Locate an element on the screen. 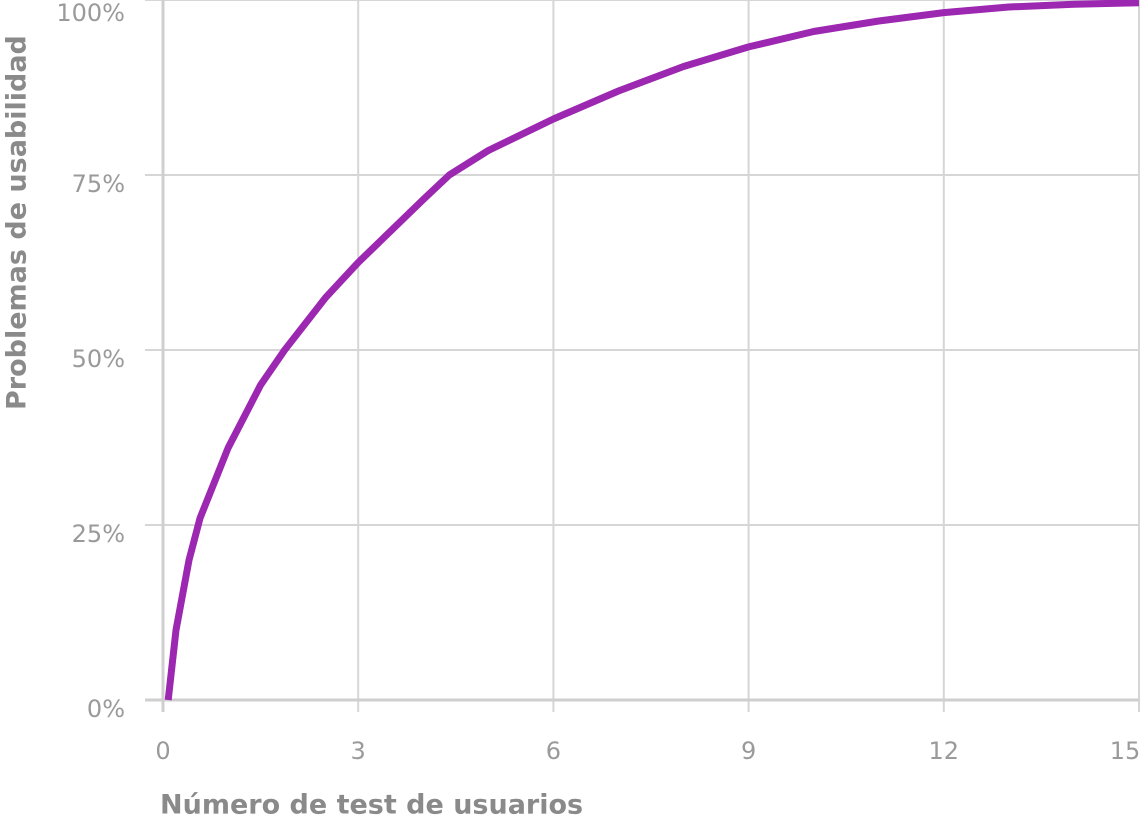 The height and width of the screenshot is (821, 1141). x-tick-label: 15 is located at coordinates (1125, 751).